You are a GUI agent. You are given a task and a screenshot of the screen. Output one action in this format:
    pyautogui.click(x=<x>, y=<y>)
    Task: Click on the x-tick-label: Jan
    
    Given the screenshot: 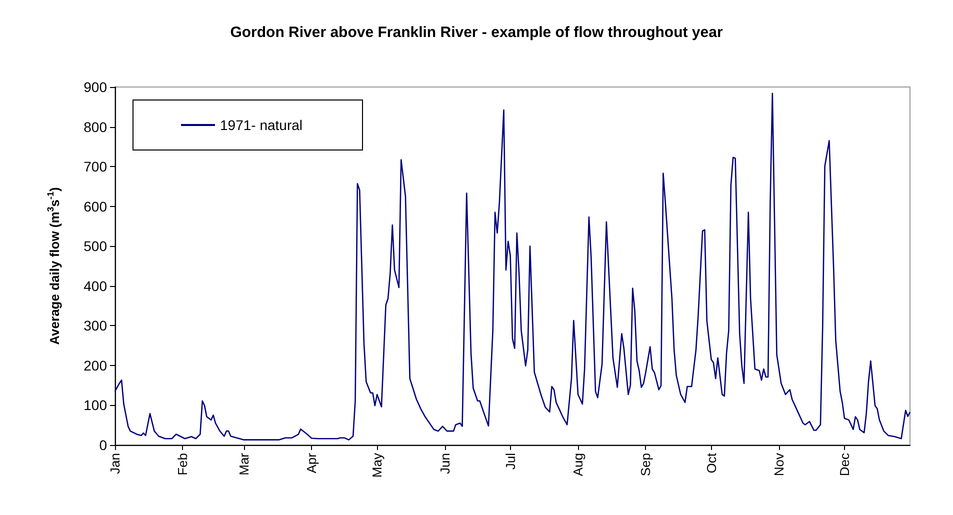 What is the action you would take?
    pyautogui.click(x=115, y=463)
    